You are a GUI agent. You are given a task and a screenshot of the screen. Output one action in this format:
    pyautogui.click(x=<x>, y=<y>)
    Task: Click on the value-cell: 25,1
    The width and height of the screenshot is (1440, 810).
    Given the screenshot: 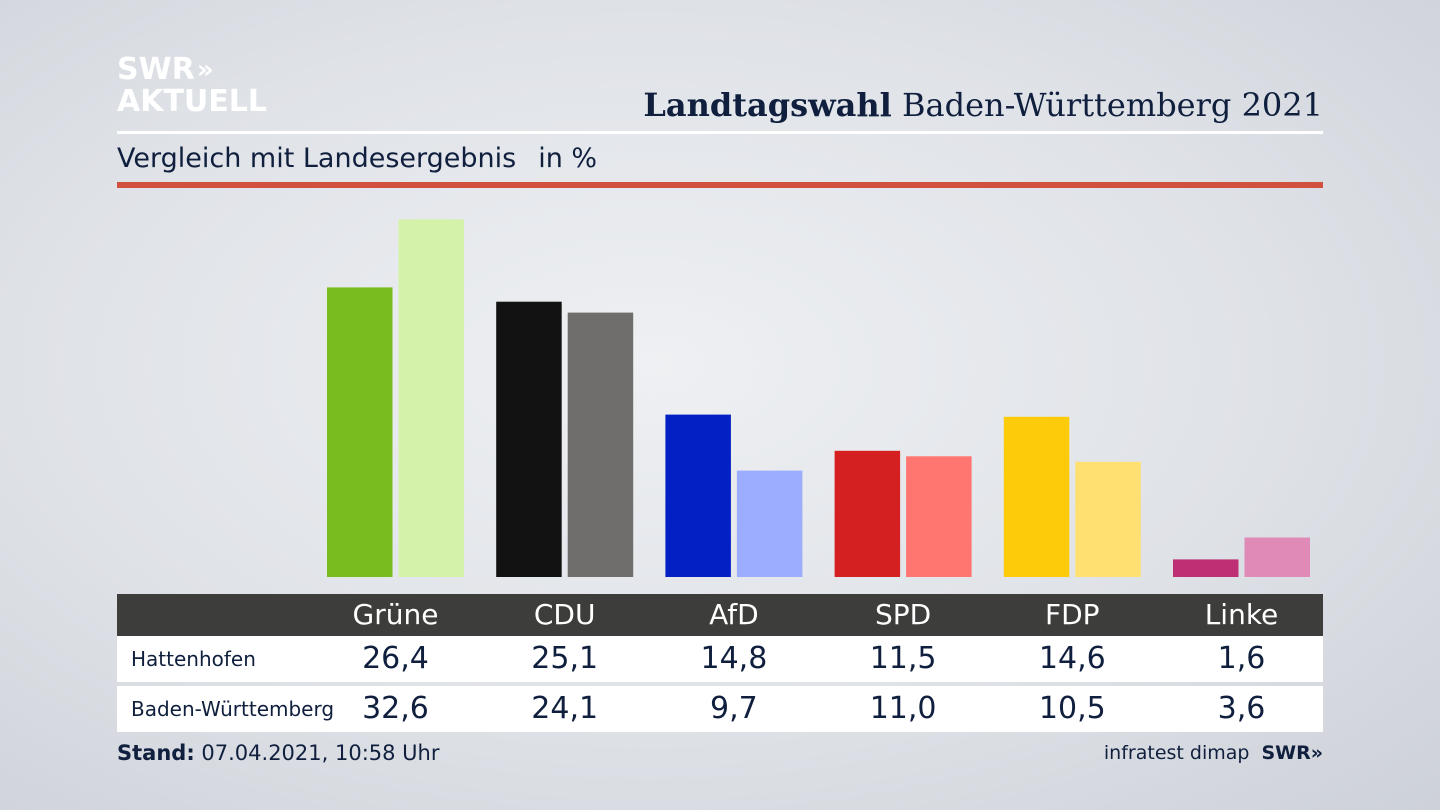 What is the action you would take?
    pyautogui.click(x=565, y=658)
    